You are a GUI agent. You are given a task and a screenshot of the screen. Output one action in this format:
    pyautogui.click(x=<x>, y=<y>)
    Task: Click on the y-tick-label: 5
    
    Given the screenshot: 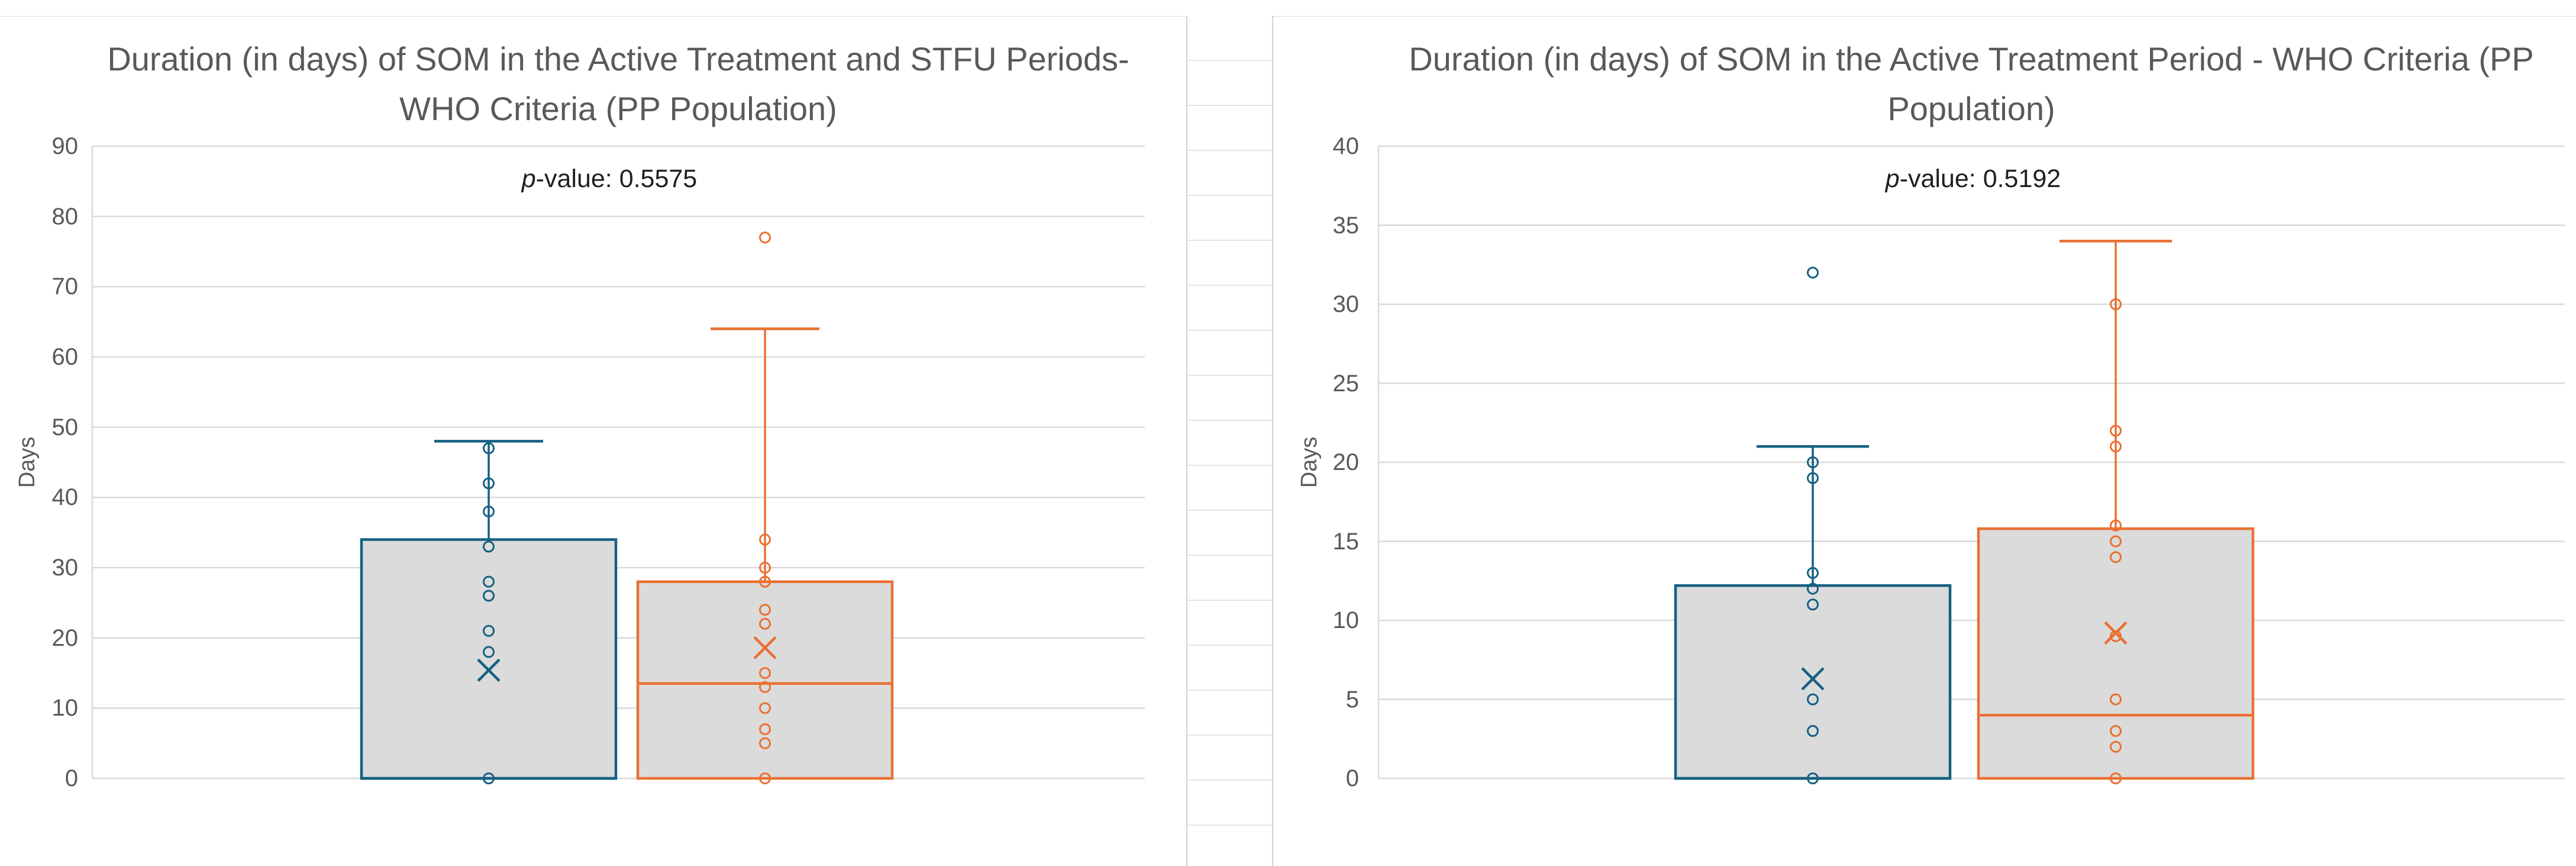 What is the action you would take?
    pyautogui.click(x=1352, y=699)
    